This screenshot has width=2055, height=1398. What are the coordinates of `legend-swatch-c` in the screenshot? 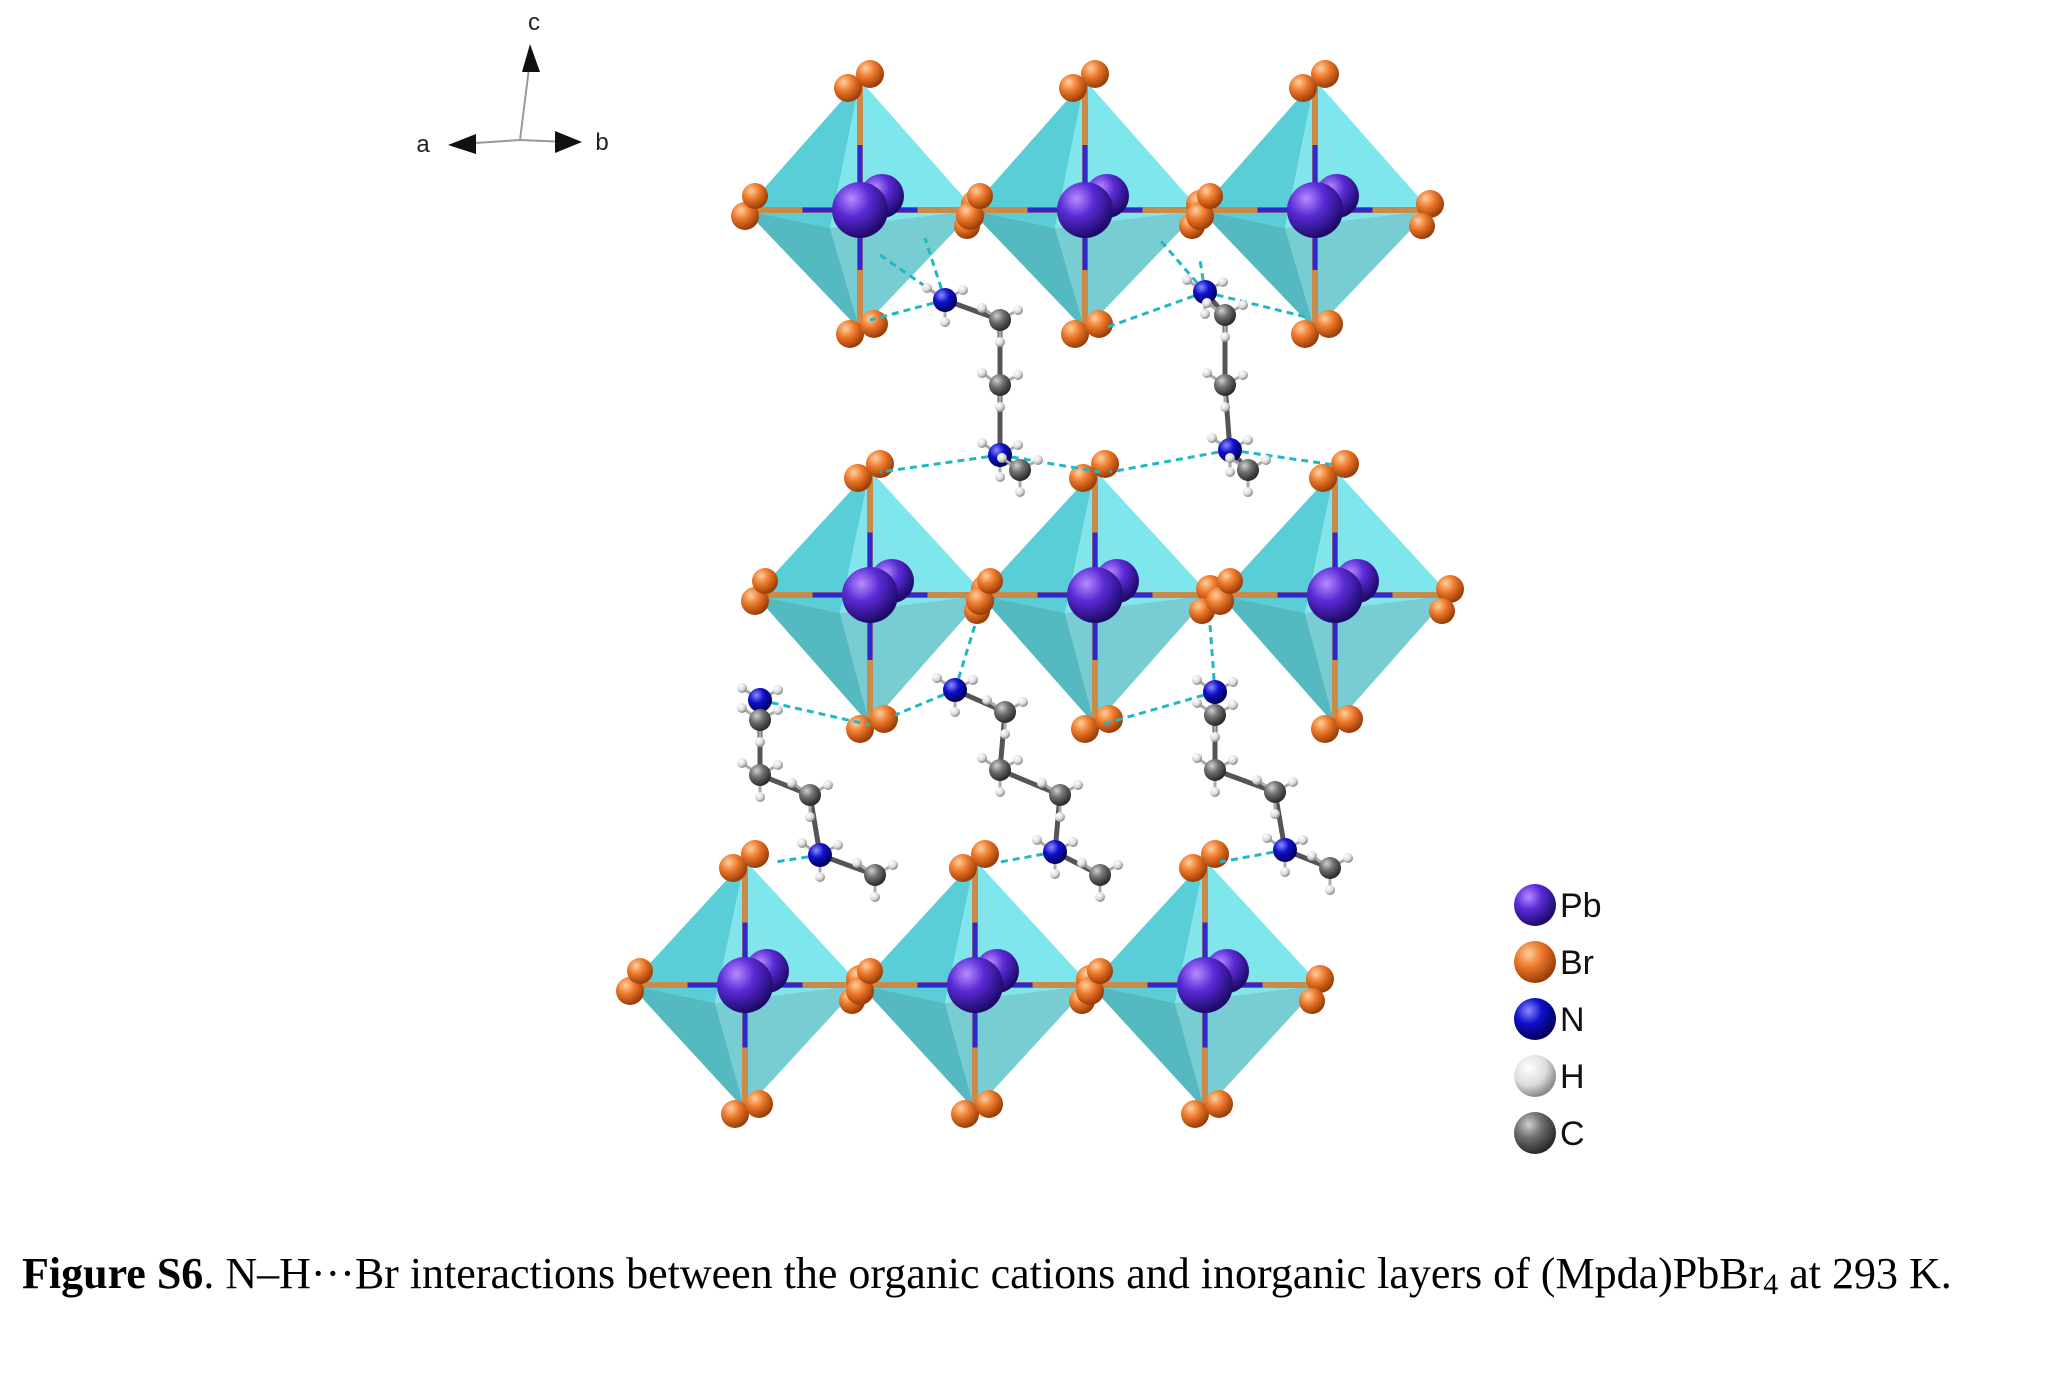 It's located at (1535, 1133).